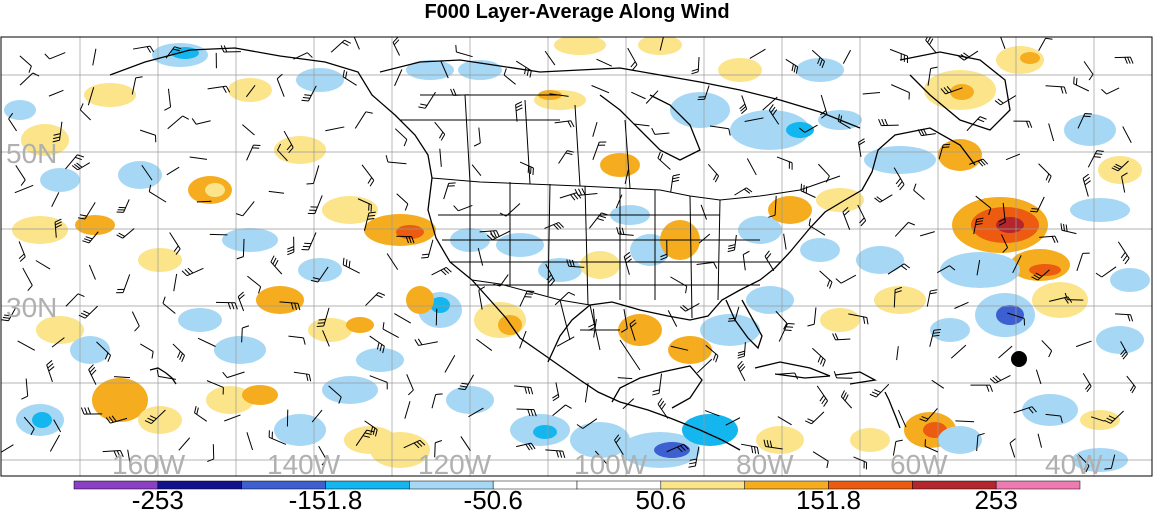 This screenshot has height=511, width=1154. What do you see at coordinates (455, 464) in the screenshot?
I see `lon-label: 120W` at bounding box center [455, 464].